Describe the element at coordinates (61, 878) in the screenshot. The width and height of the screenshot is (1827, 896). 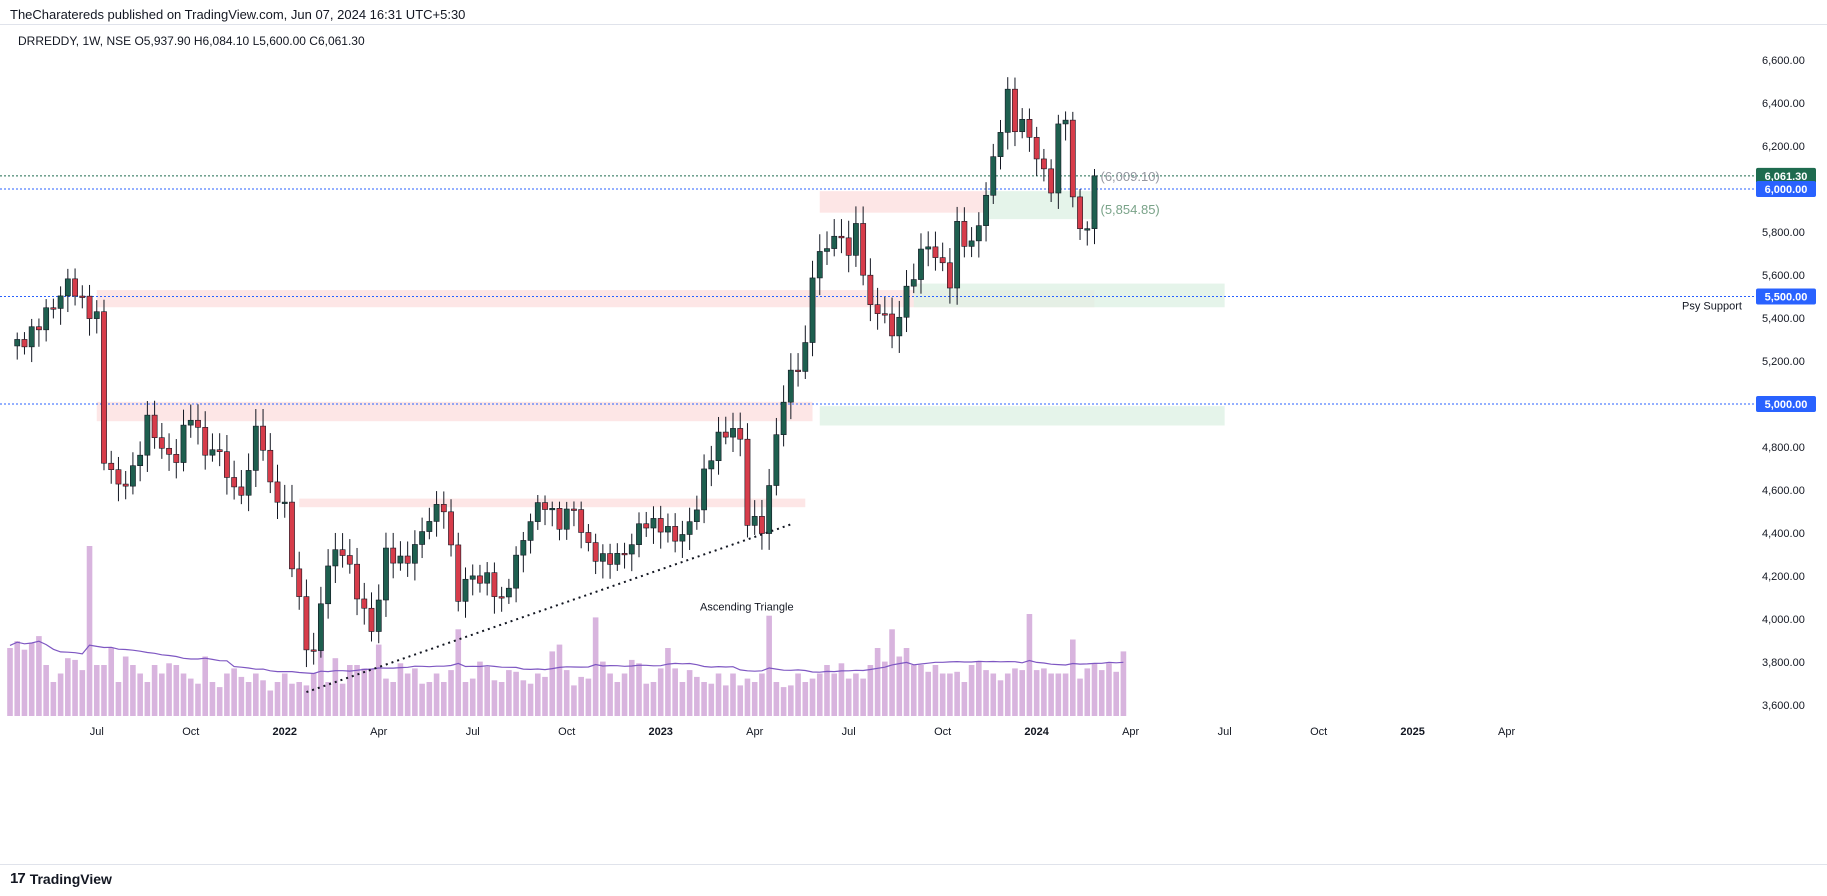
I see `tradingview-brand: 17 TradingView` at that location.